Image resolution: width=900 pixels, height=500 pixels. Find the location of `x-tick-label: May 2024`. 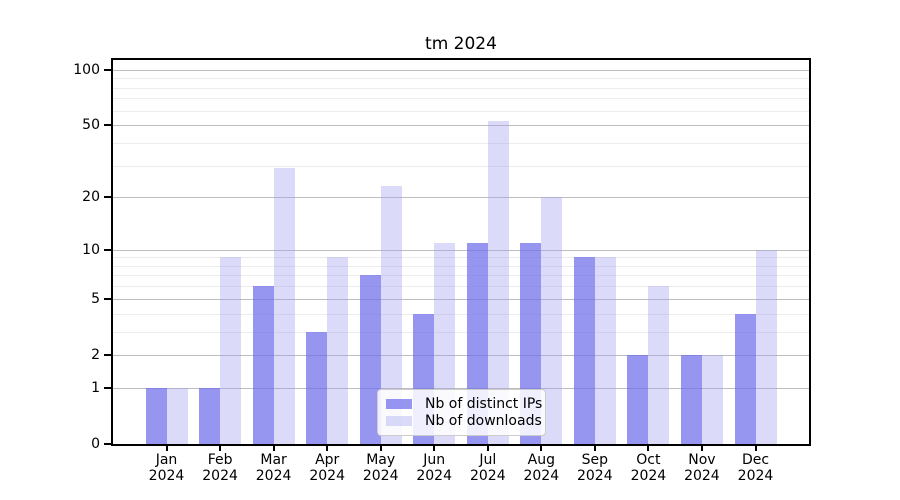

x-tick-label: May 2024 is located at coordinates (380, 468).